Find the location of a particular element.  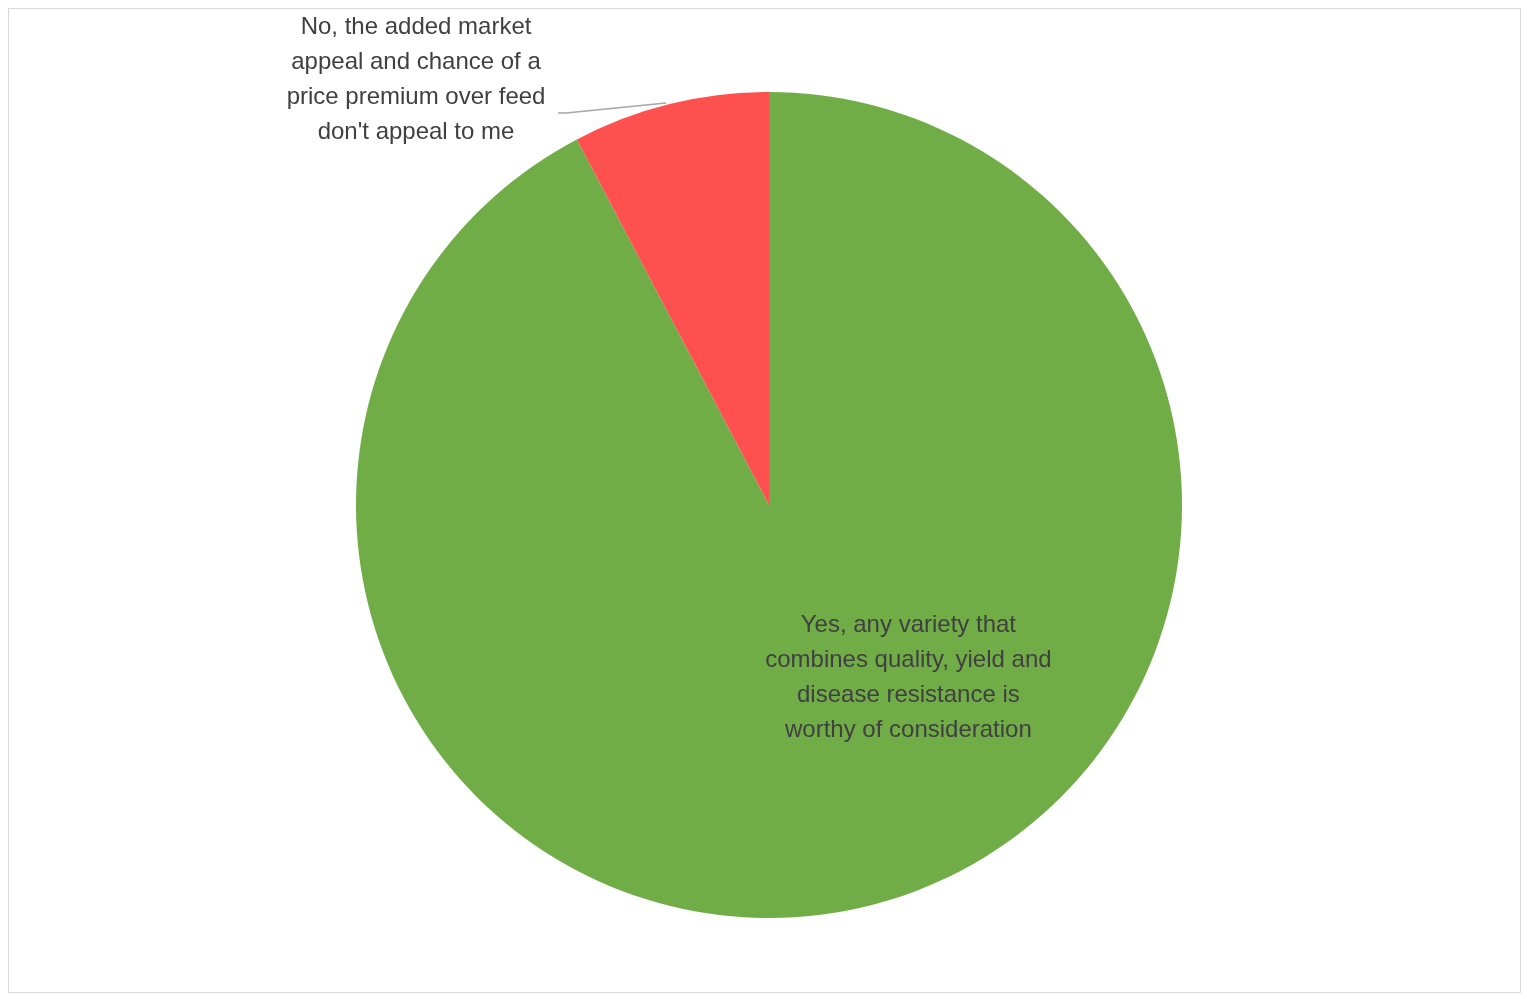

slice-label: No, the added market appeal and chance of a price premium over feed don't appeal to me is located at coordinates (416, 79).